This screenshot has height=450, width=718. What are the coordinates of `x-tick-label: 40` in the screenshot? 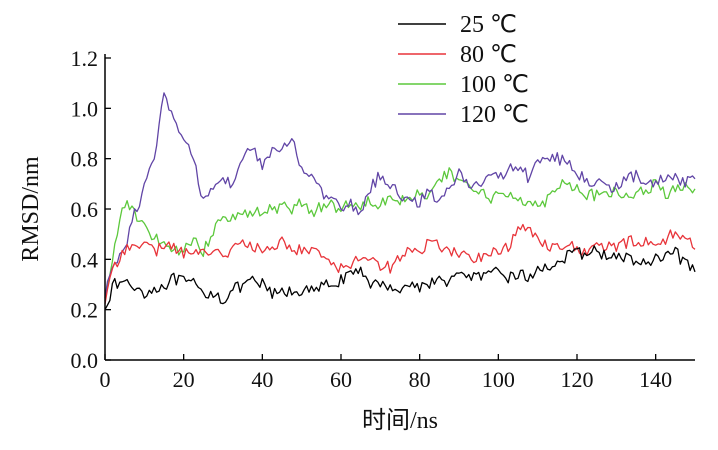 It's located at (262, 379).